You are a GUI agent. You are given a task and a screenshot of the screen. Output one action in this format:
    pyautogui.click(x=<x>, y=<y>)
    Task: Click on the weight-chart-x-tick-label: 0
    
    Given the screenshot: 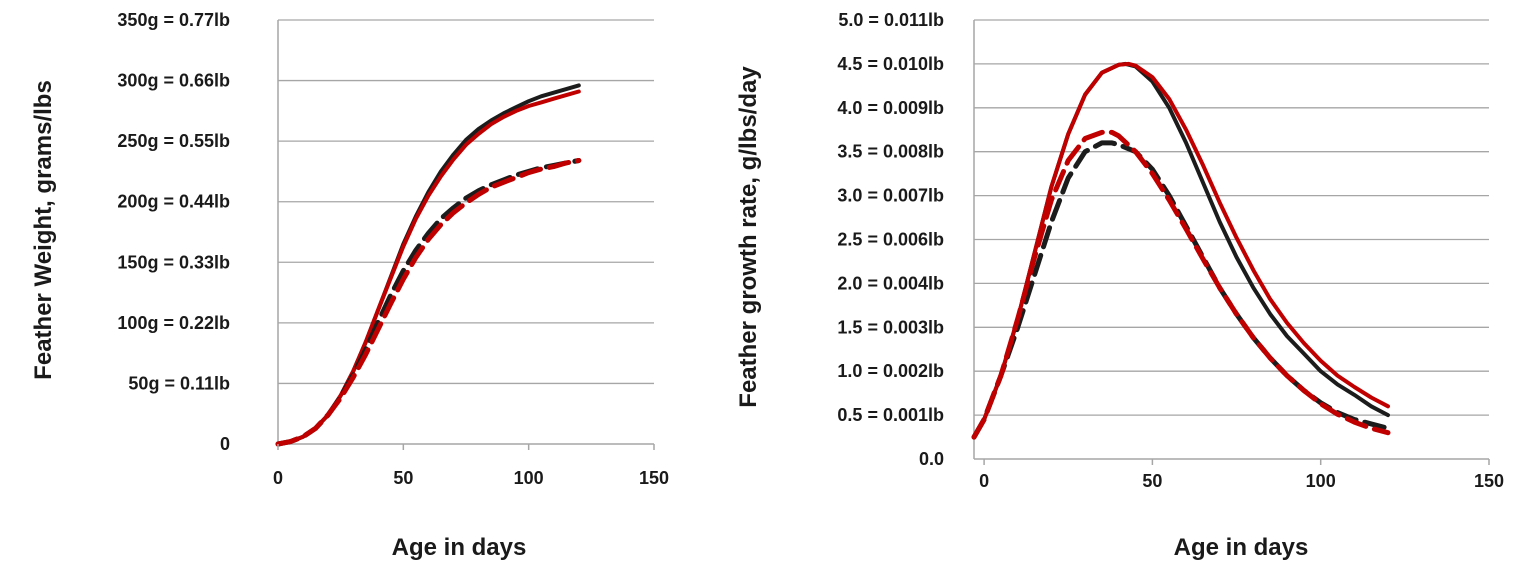 What is the action you would take?
    pyautogui.click(x=278, y=478)
    